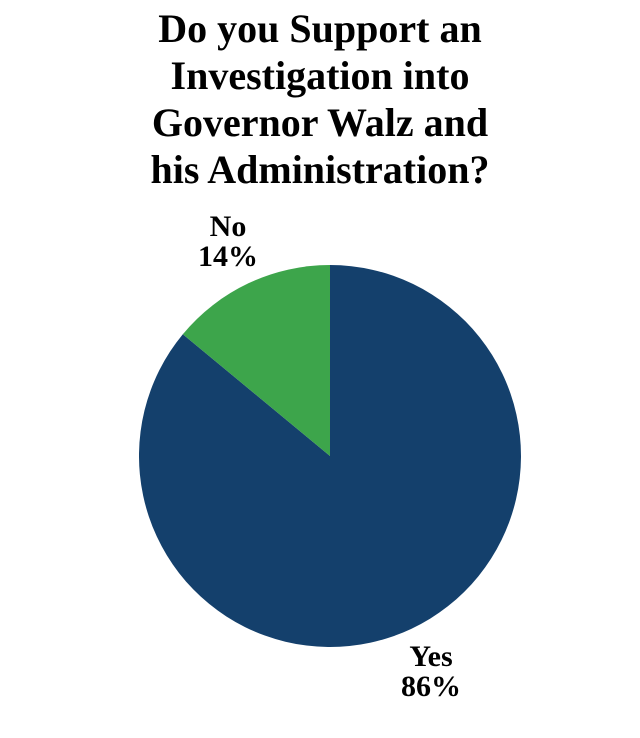 This screenshot has height=738, width=640. What do you see at coordinates (256, 360) in the screenshot?
I see `pie-slice-no` at bounding box center [256, 360].